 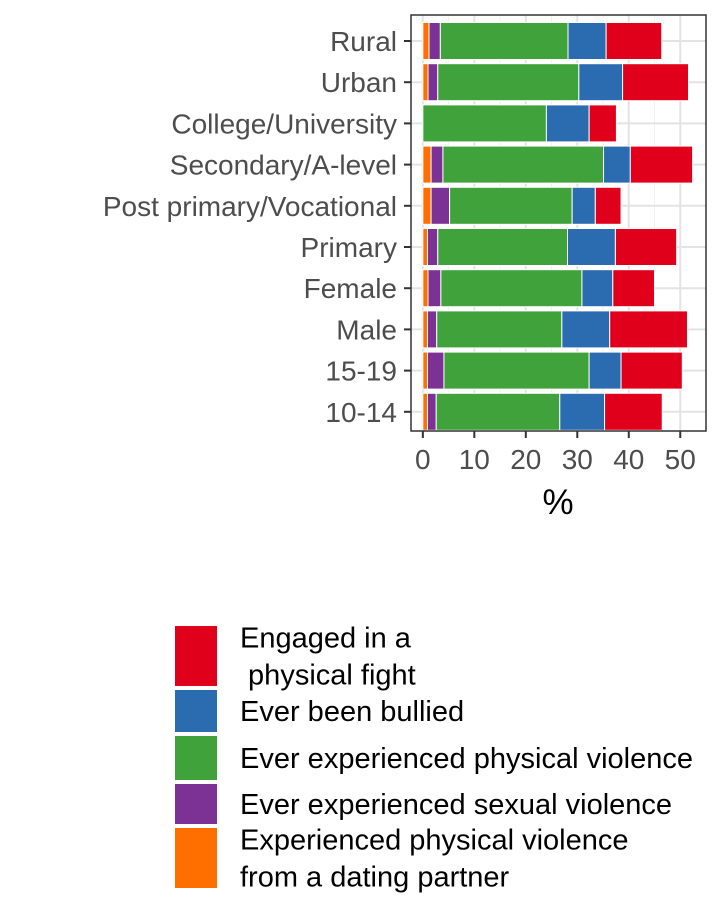 I want to click on y-tick-label: College/University, so click(x=284, y=123).